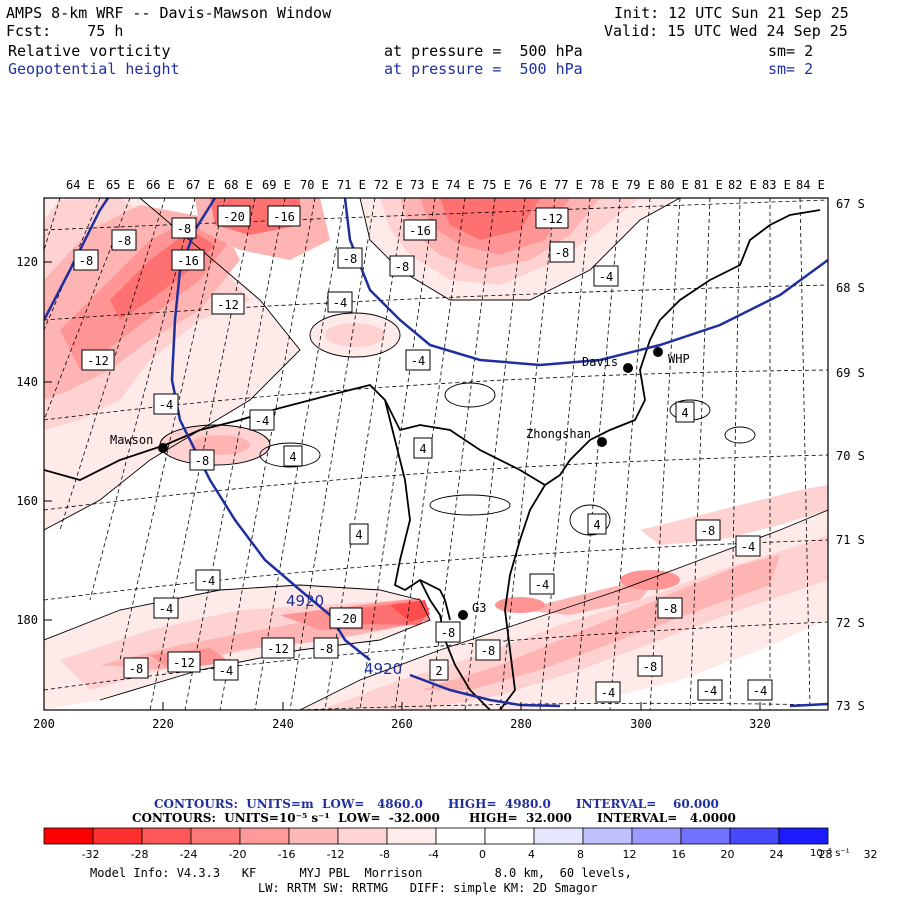  I want to click on station-dot-zhongshan, so click(602, 442).